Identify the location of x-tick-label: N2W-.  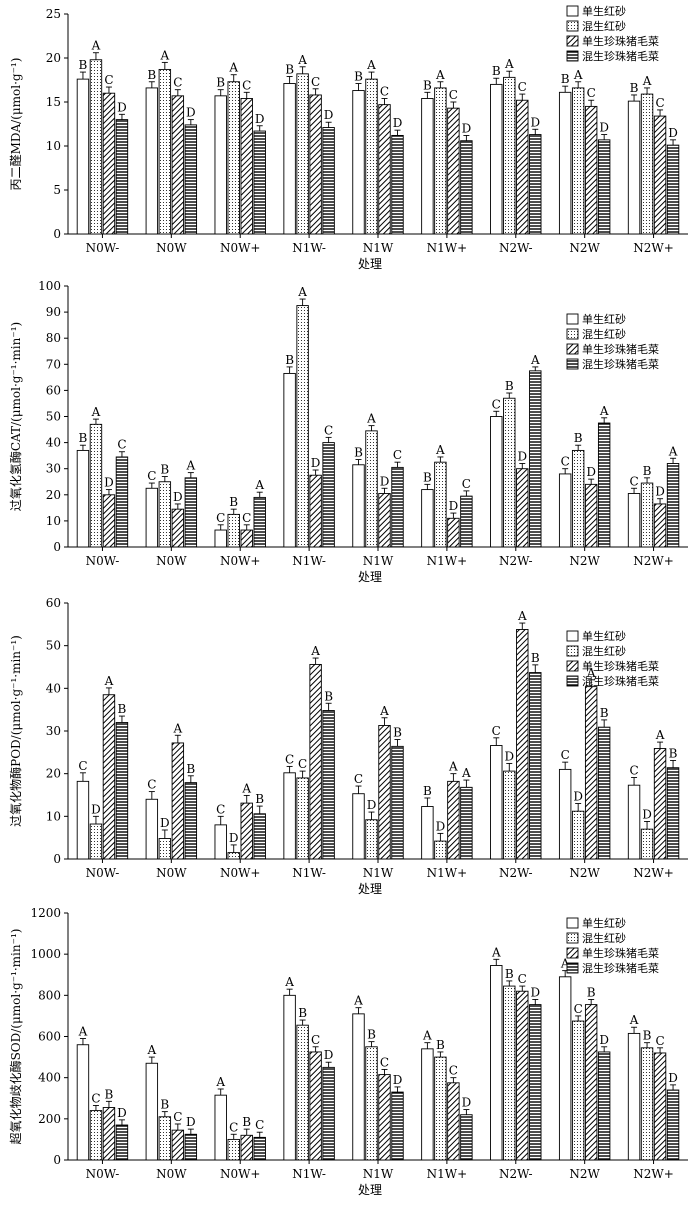
(516, 1174).